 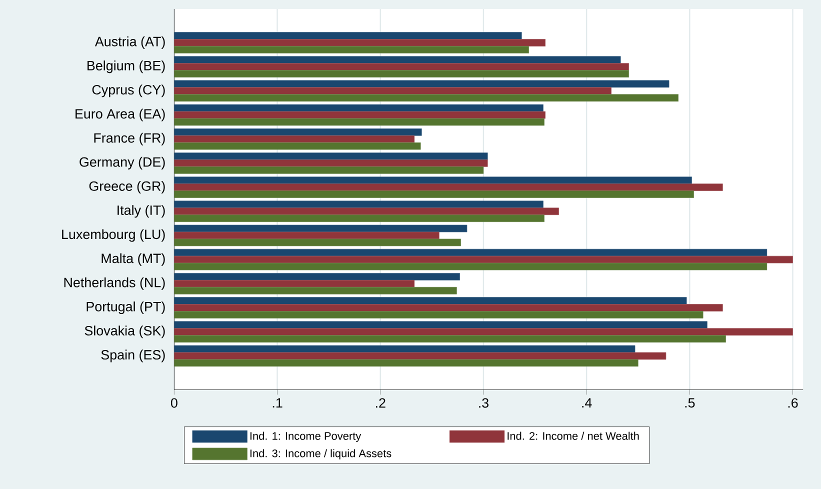 What do you see at coordinates (381, 403) in the screenshot?
I see `x-tick-label: .2` at bounding box center [381, 403].